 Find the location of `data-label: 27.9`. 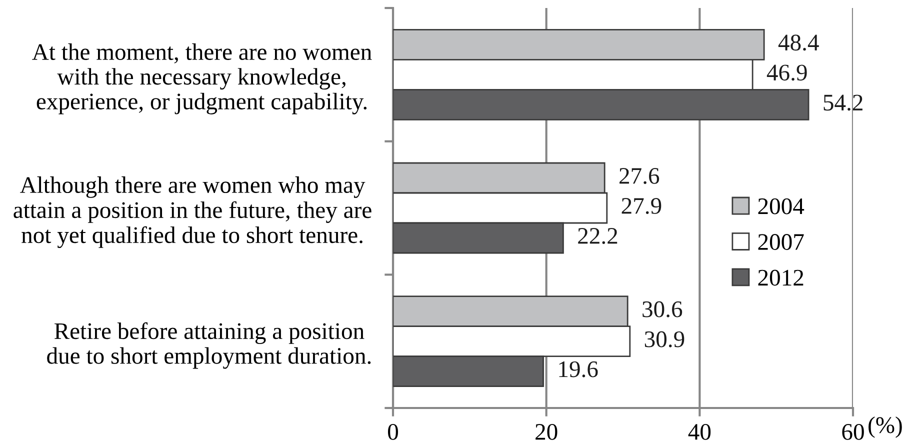

data-label: 27.9 is located at coordinates (642, 206).